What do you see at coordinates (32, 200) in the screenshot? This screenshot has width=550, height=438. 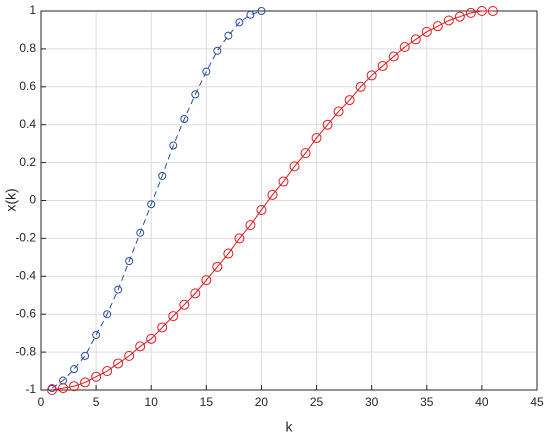 I see `y-tick-label: 0` at bounding box center [32, 200].